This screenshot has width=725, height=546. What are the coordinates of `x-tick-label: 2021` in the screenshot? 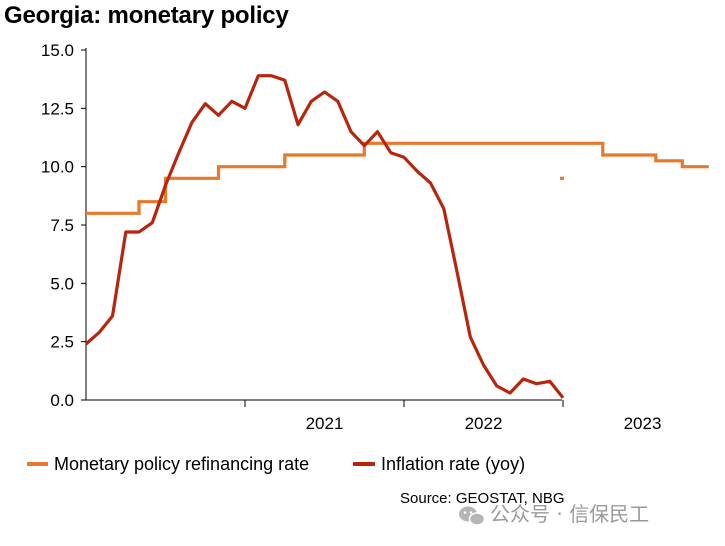 It's located at (325, 423).